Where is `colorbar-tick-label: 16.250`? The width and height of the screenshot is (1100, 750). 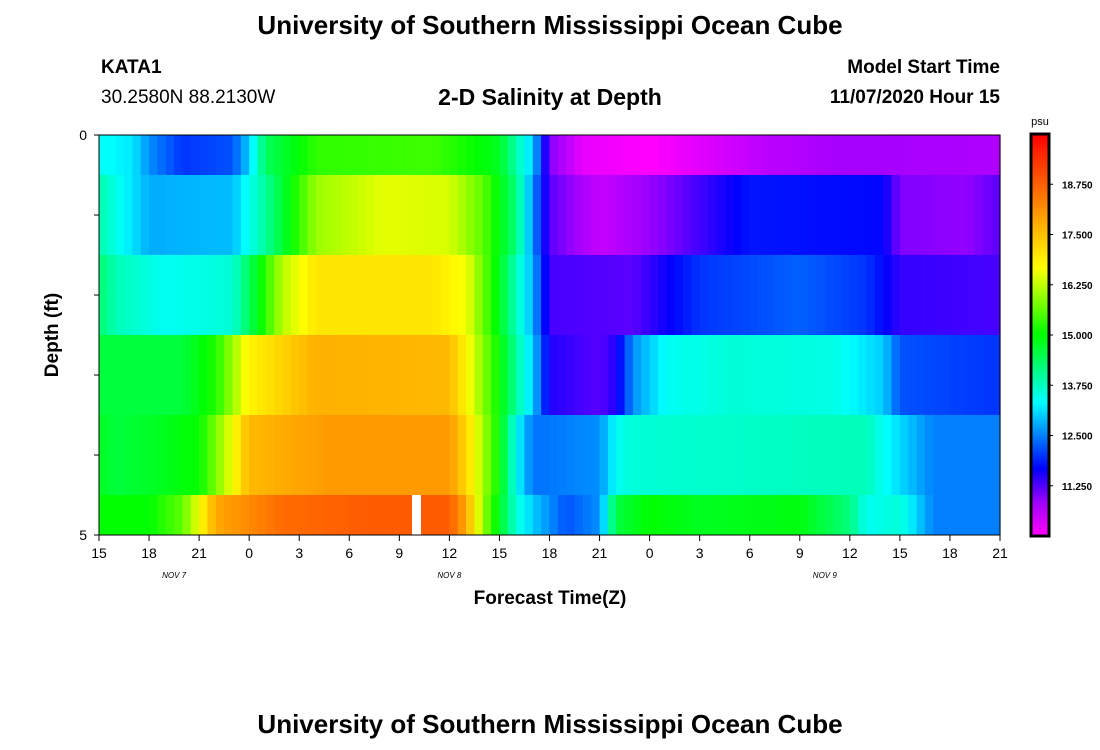 colorbar-tick-label: 16.250 is located at coordinates (1077, 286).